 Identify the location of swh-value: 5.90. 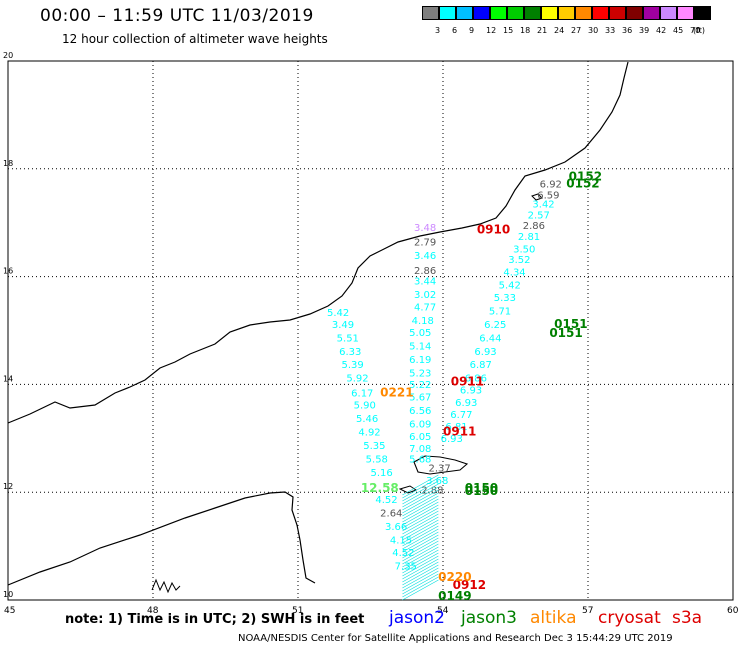
(365, 406).